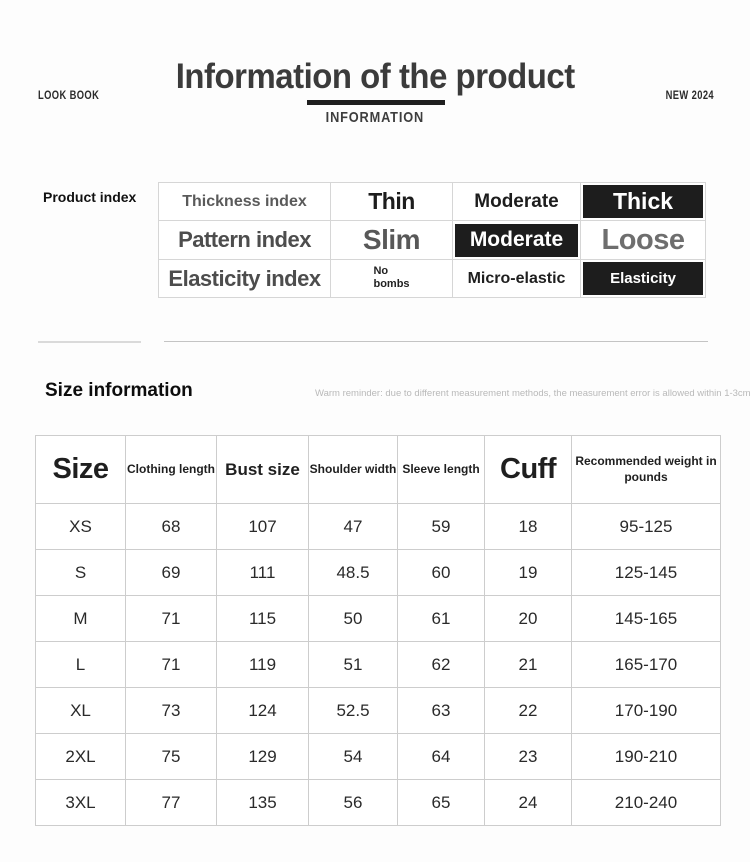  I want to click on page-title-wrap: Information of the product, so click(375, 77).